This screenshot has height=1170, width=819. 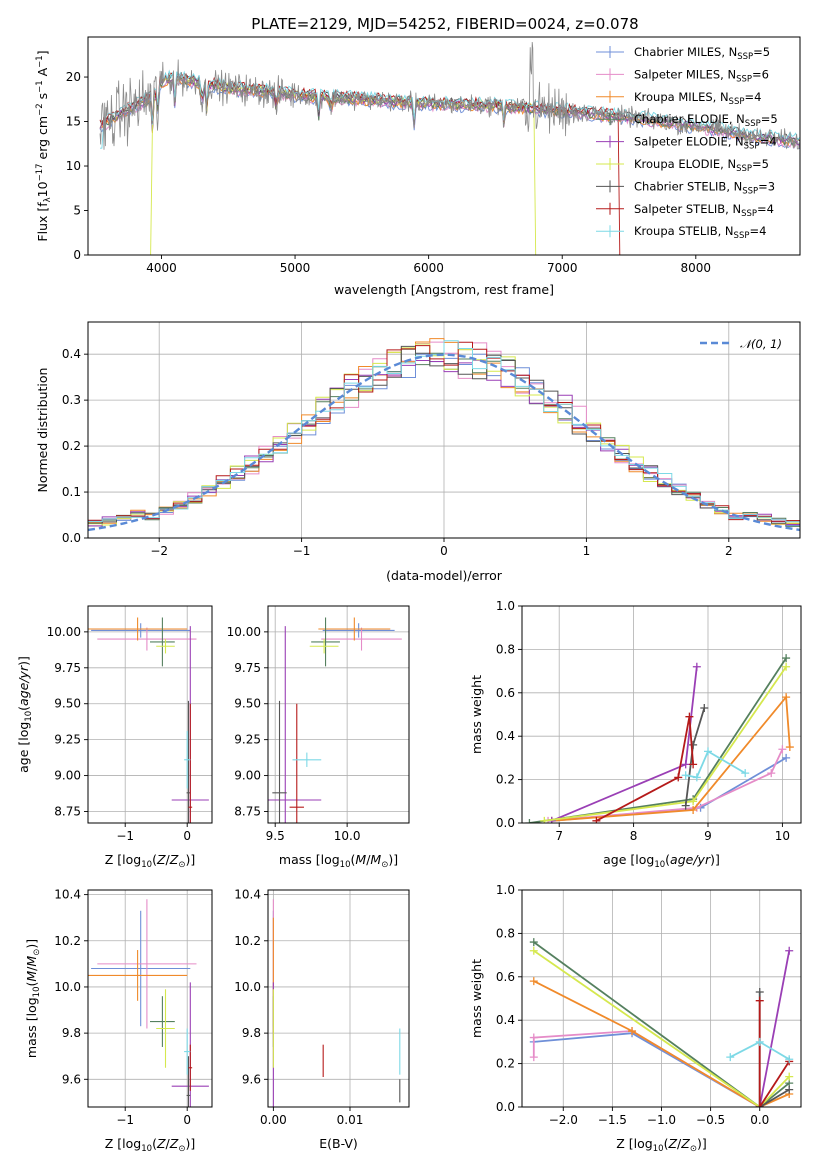 I want to click on label-part: Kroupa MILES, N, so click(x=681, y=97).